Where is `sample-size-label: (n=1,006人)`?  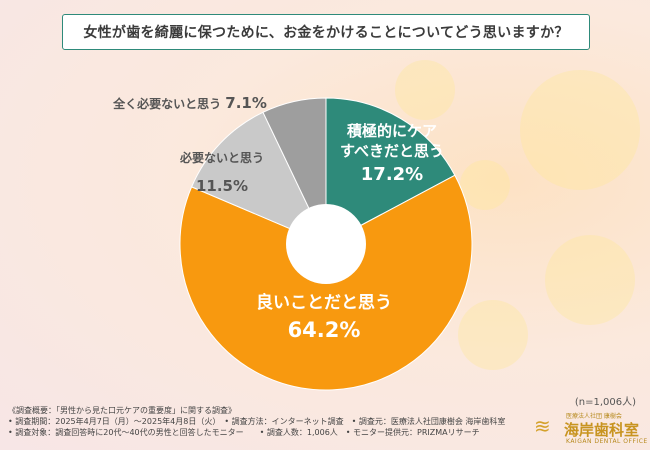
sample-size-label: (n=1,006人) is located at coordinates (605, 402).